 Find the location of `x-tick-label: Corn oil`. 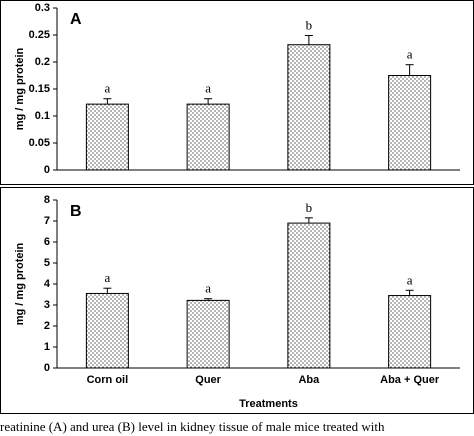

x-tick-label: Corn oil is located at coordinates (108, 380).